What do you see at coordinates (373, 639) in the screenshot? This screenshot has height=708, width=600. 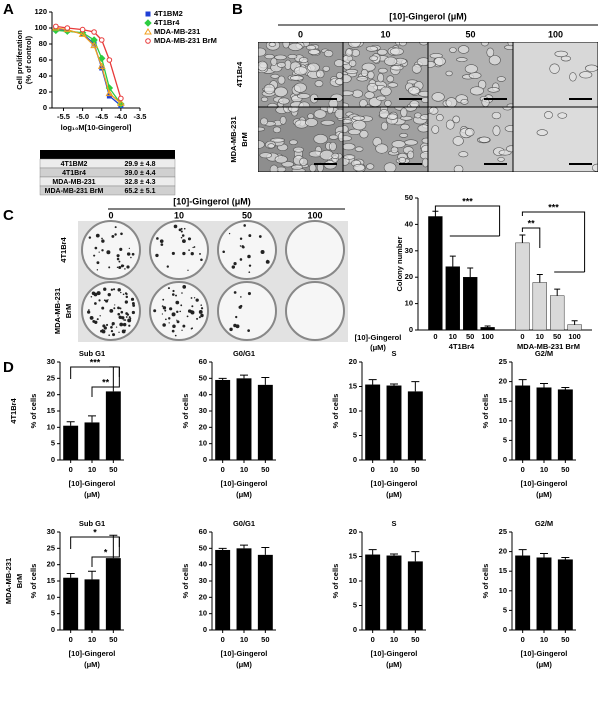 I see `x-tick-label: 0` at bounding box center [373, 639].